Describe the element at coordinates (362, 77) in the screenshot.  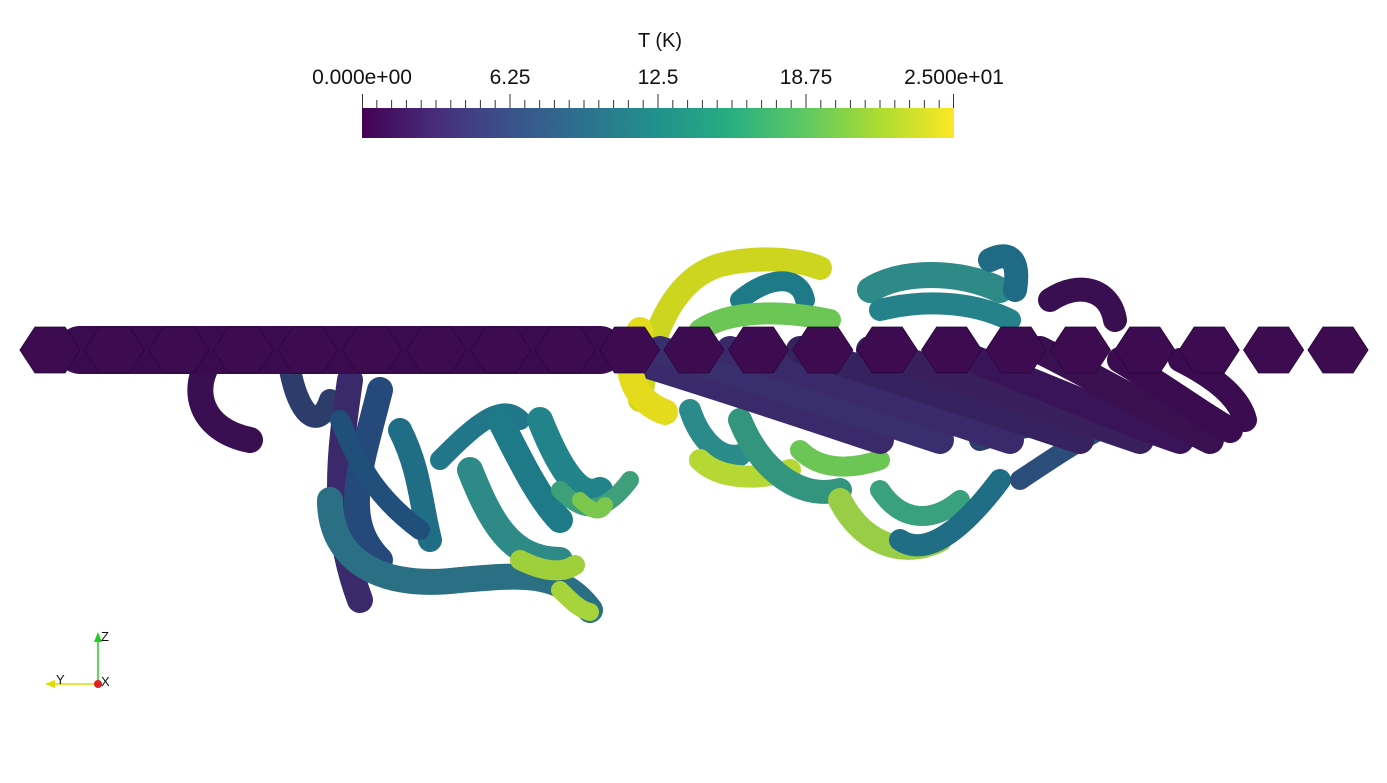
I see `scalar-bar-label-min: 0.000e+00` at that location.